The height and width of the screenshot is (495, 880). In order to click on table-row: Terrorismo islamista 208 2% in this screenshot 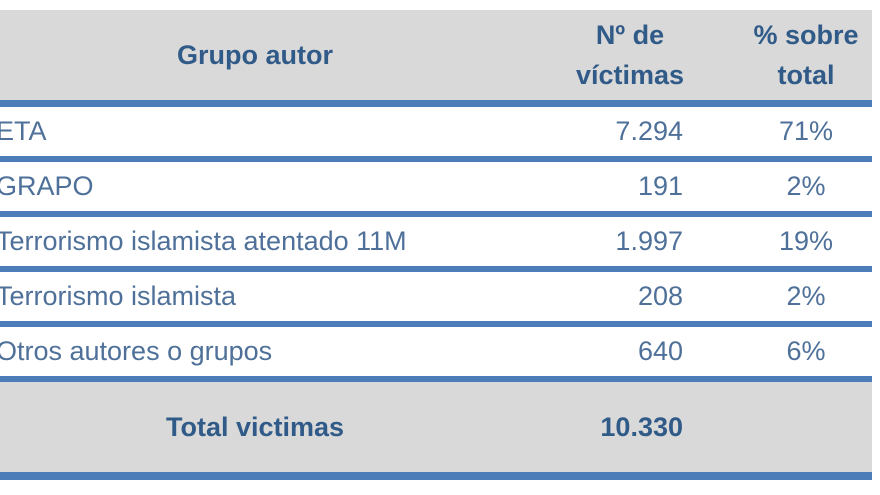, I will do `click(436, 298)`.